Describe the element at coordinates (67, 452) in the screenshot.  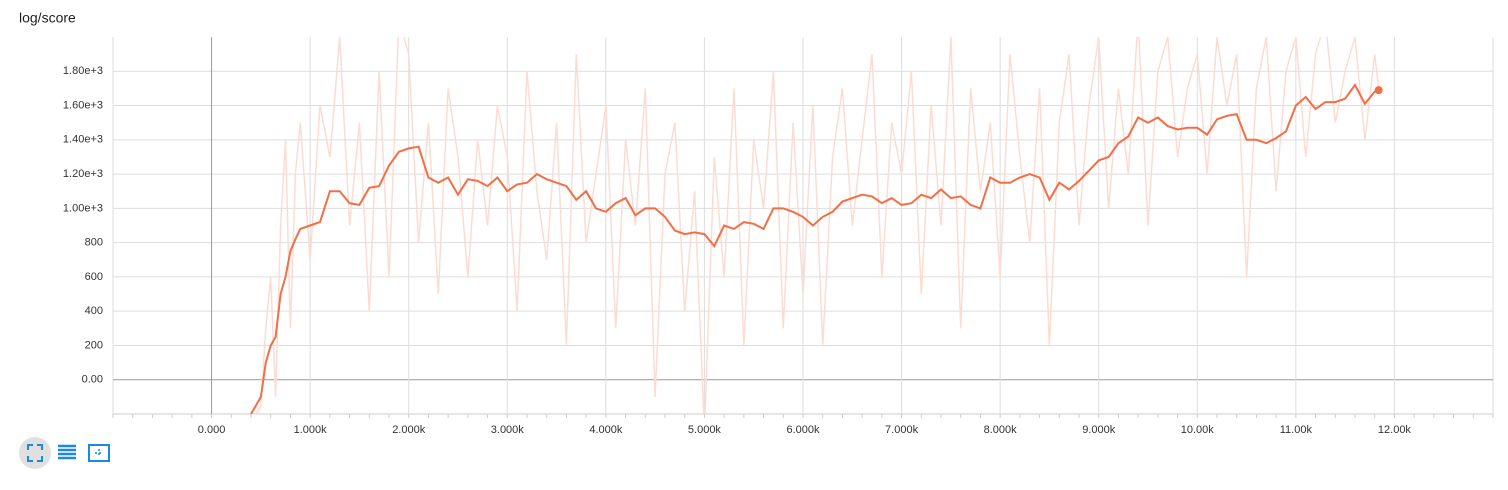
I see `log-scale-button` at that location.